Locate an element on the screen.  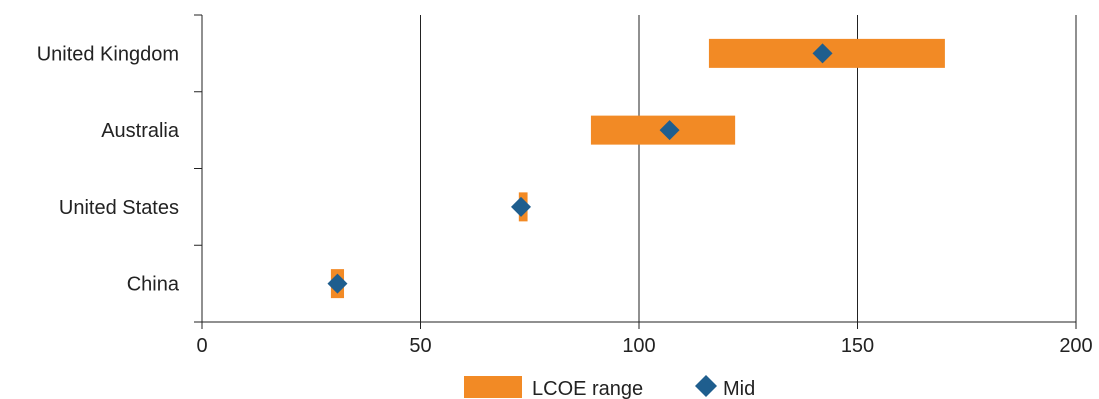
legend: LCOE range Mid is located at coordinates (609, 387).